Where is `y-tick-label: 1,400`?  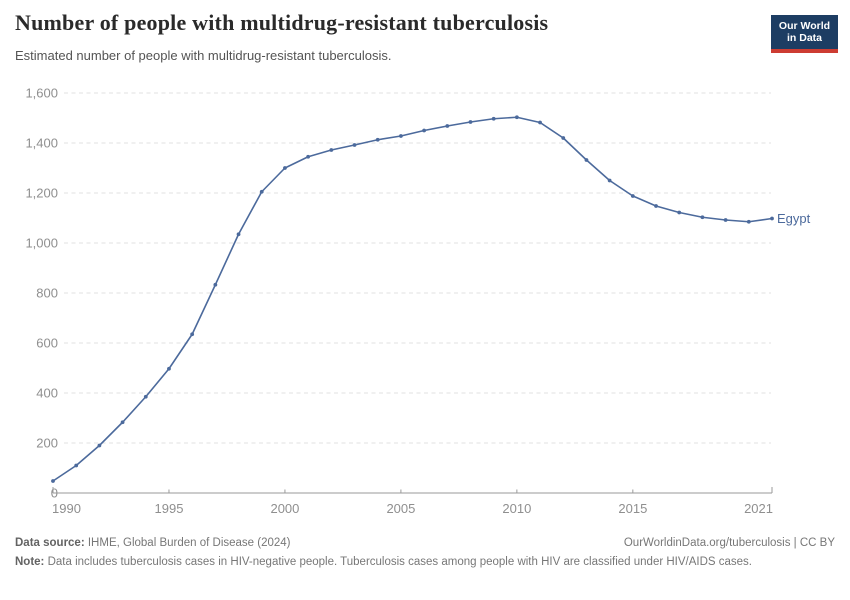
y-tick-label: 1,400 is located at coordinates (41, 143).